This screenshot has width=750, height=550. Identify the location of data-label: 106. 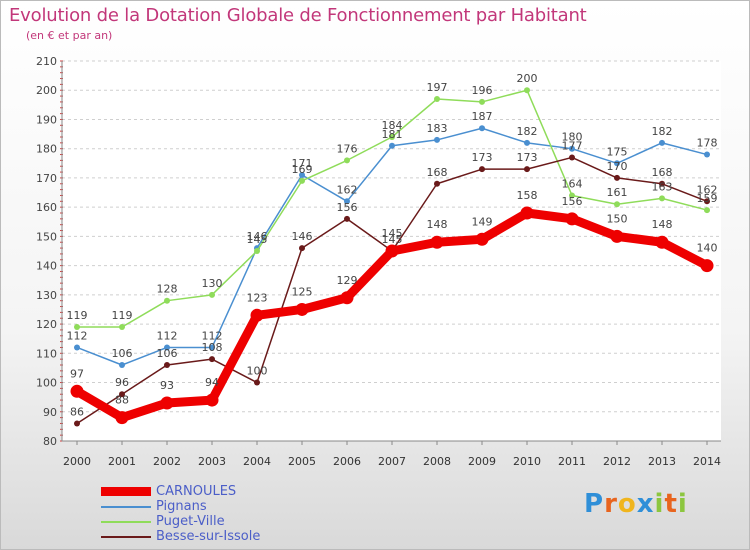
(122, 353).